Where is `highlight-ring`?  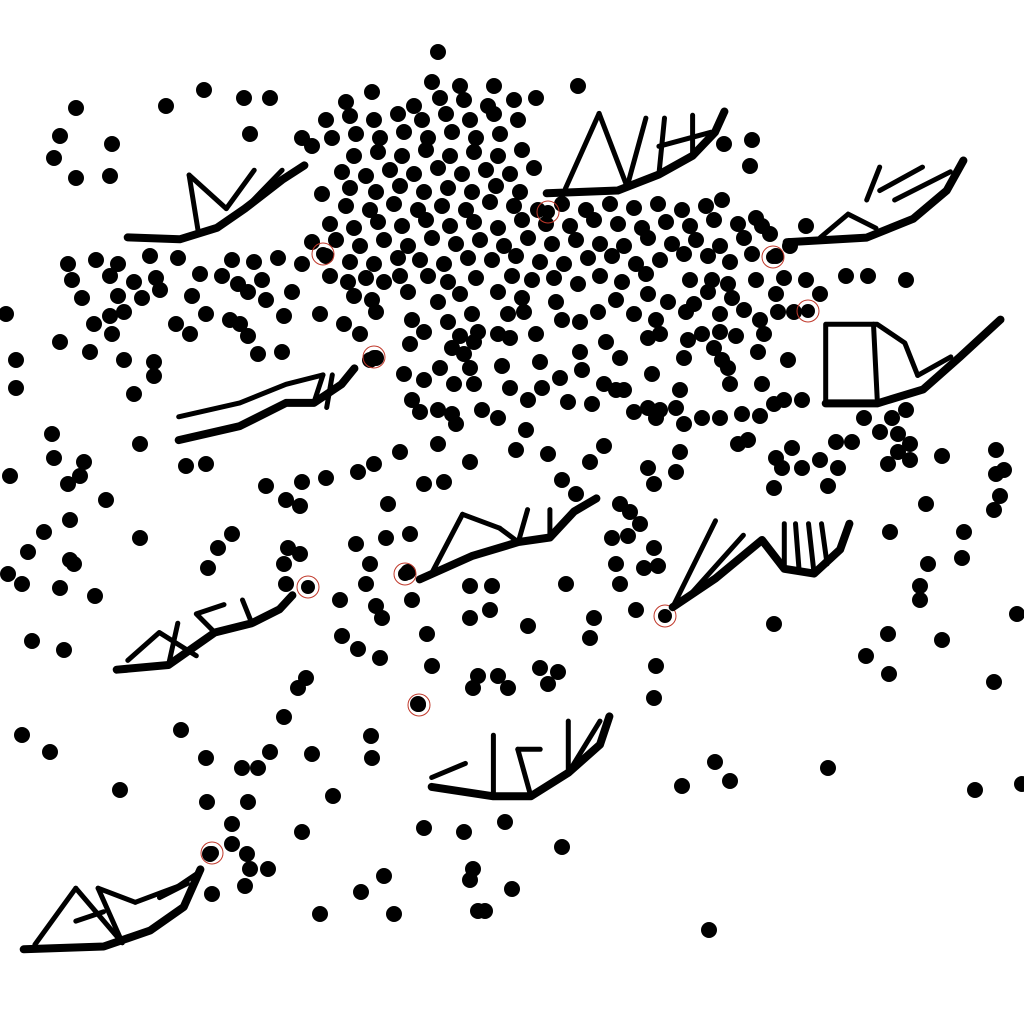 highlight-ring is located at coordinates (405, 574).